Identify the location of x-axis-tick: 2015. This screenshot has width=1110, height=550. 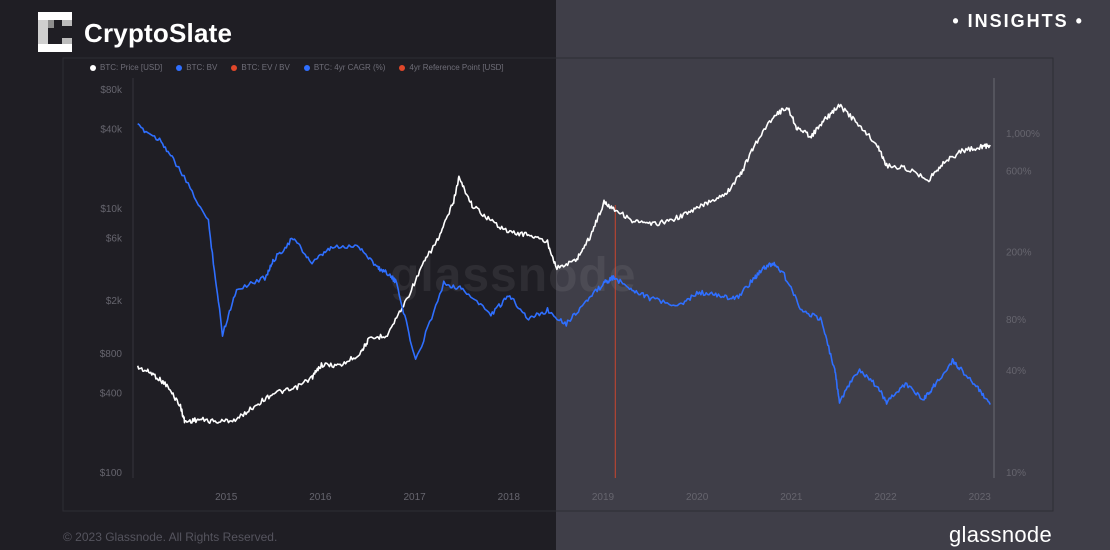
(226, 497).